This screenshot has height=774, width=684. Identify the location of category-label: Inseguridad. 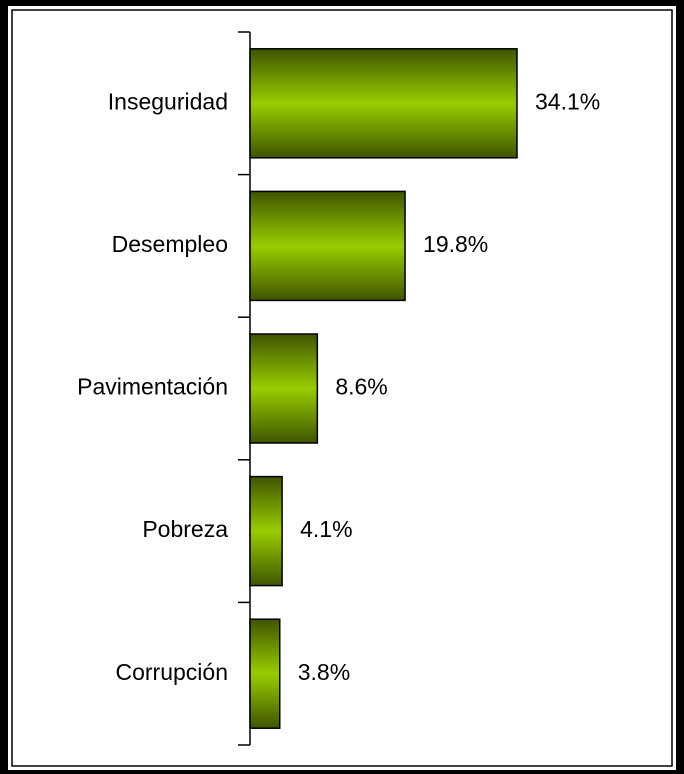
(168, 101).